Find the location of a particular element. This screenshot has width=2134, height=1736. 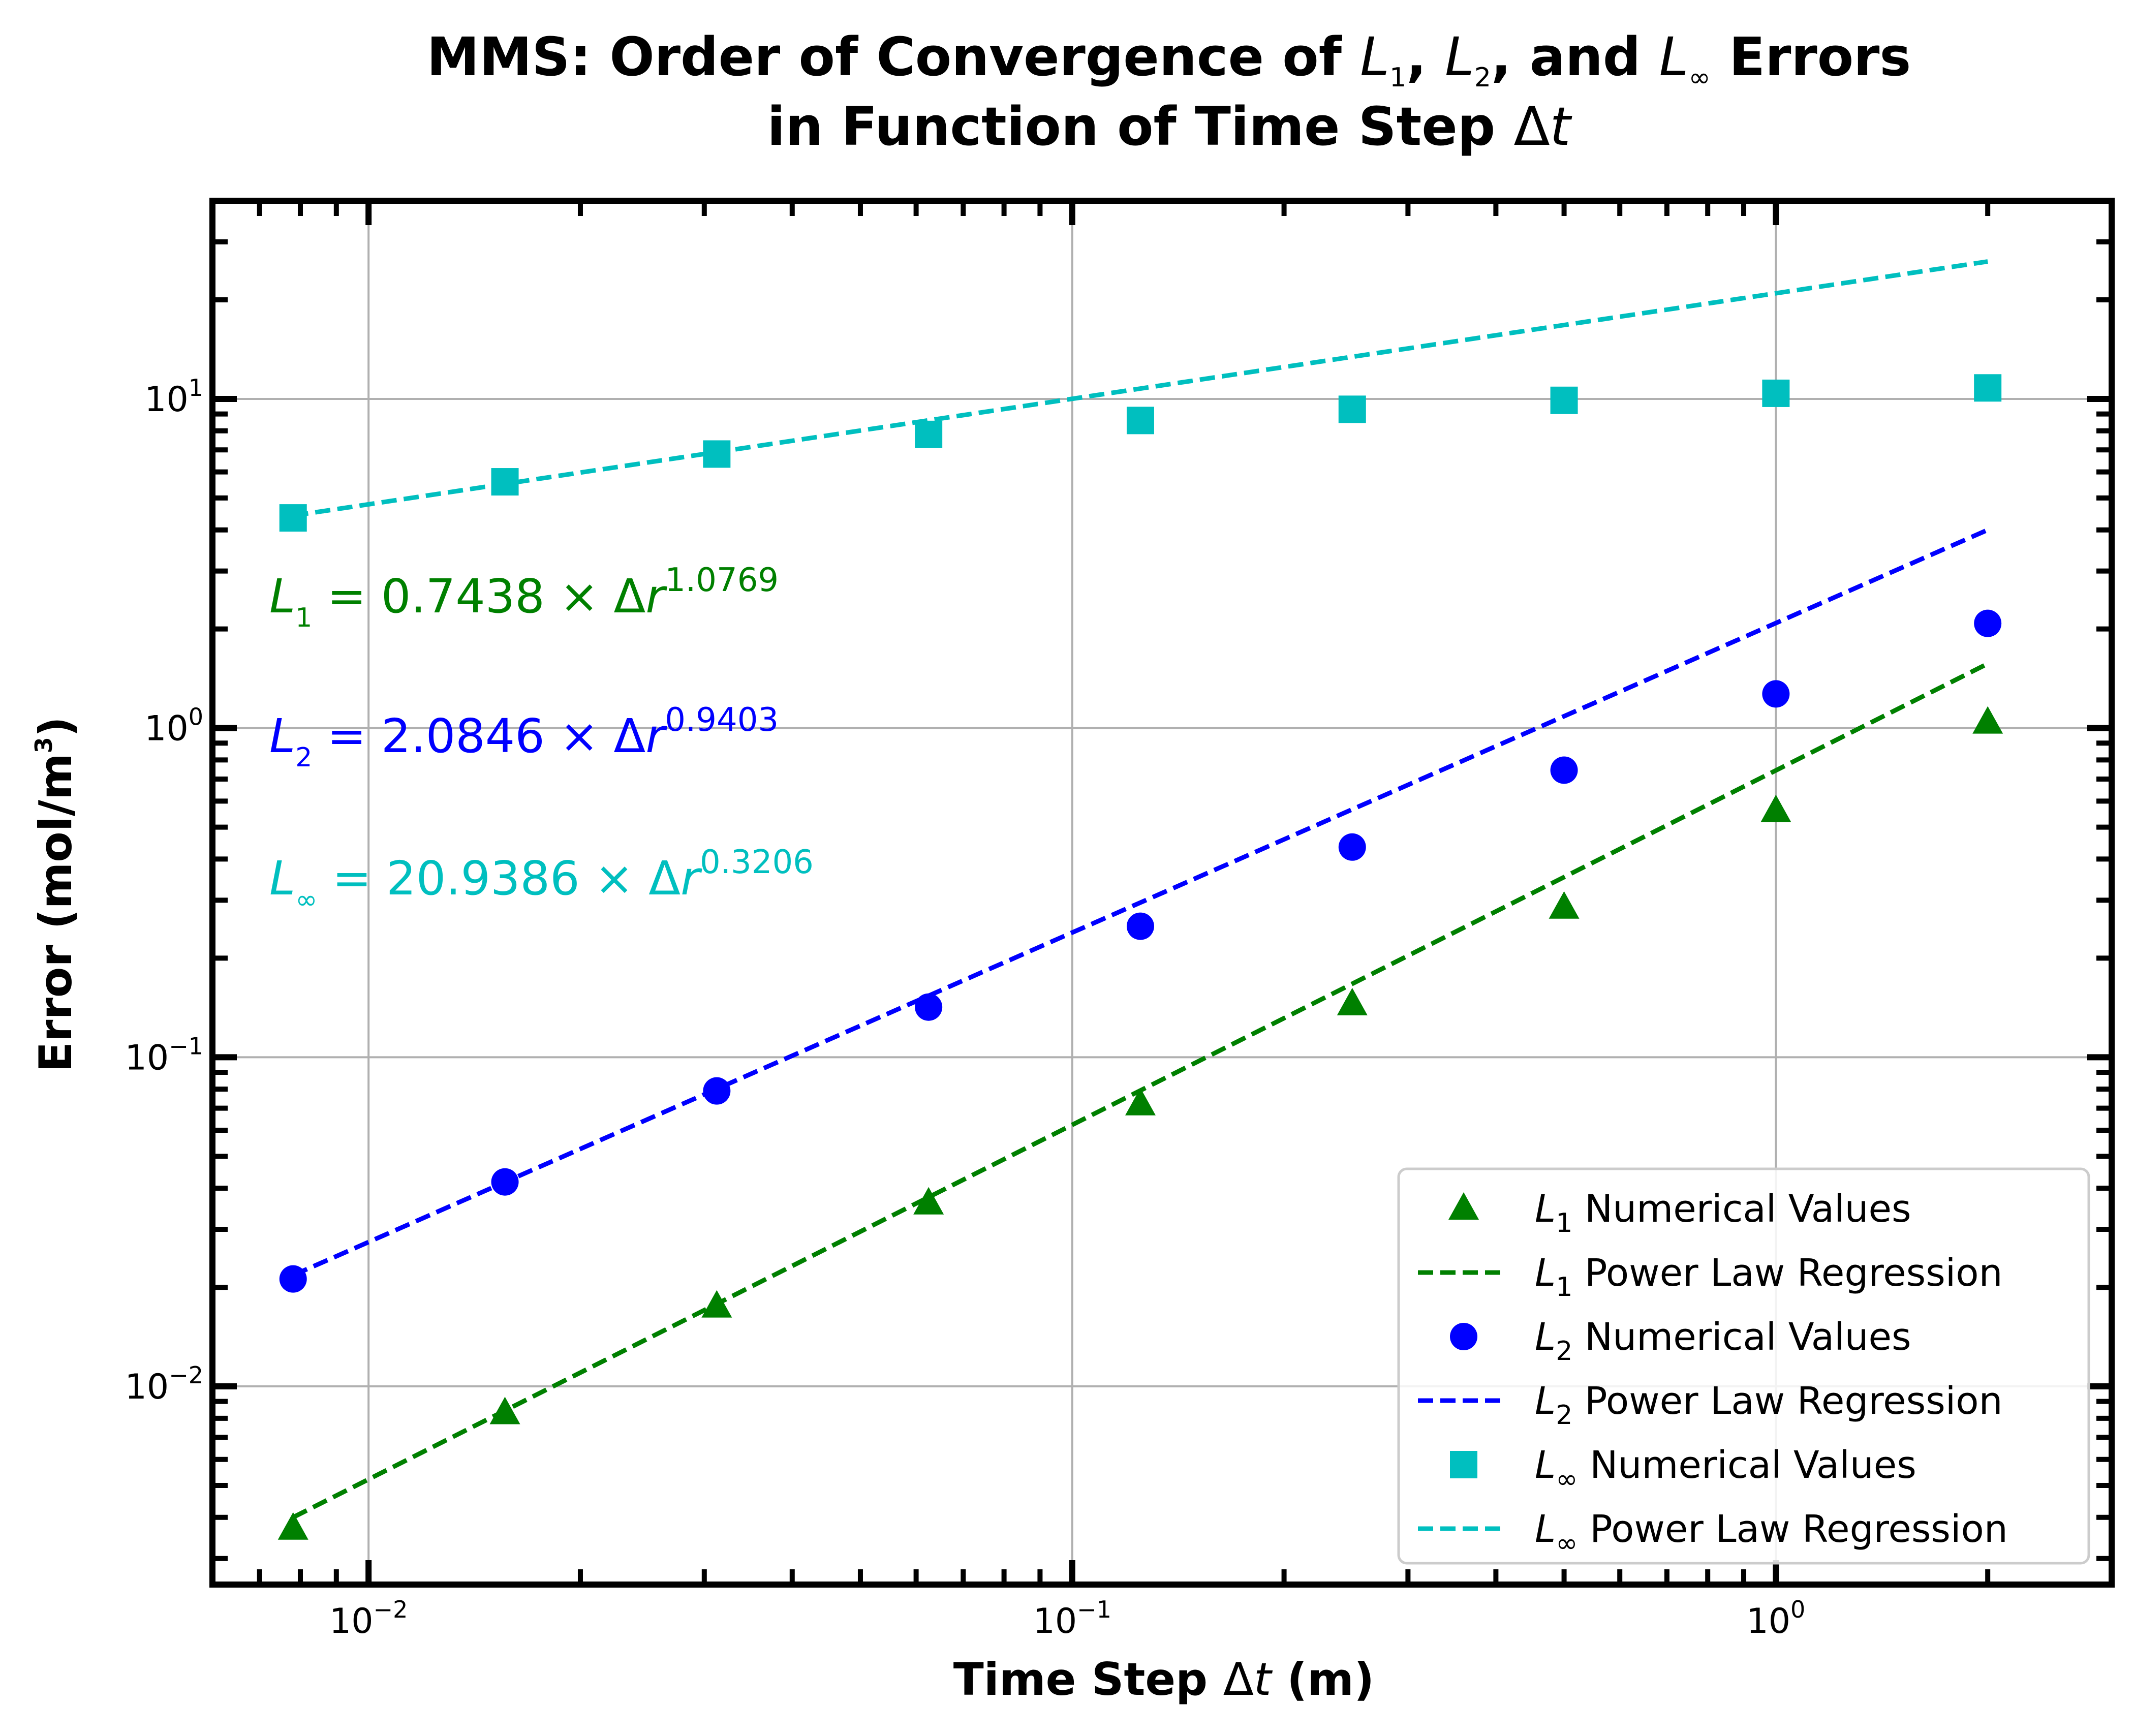

y-tick-label: 10¹ is located at coordinates (173, 397).